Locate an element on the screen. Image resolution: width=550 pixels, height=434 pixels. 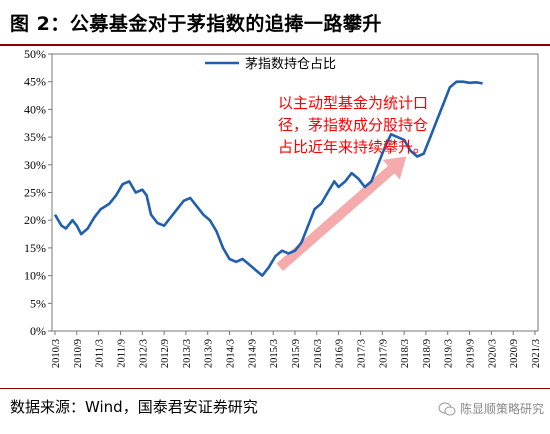
x-tick-label: 2014/3 is located at coordinates (231, 353).